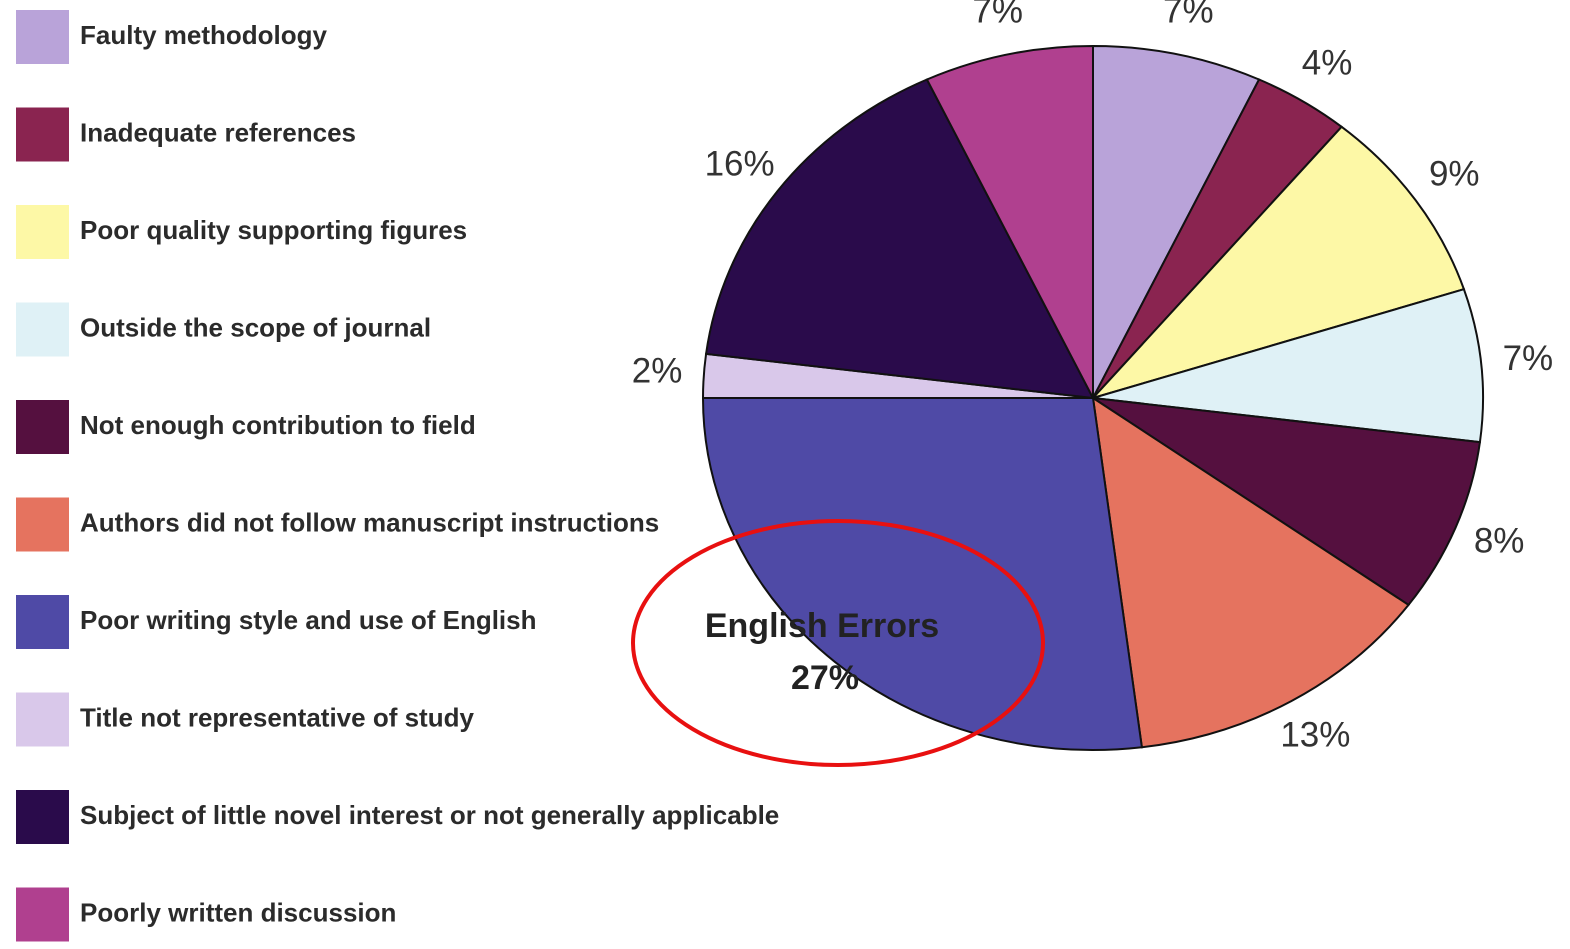 This screenshot has width=1570, height=949. I want to click on value-label: 4%, so click(1327, 62).